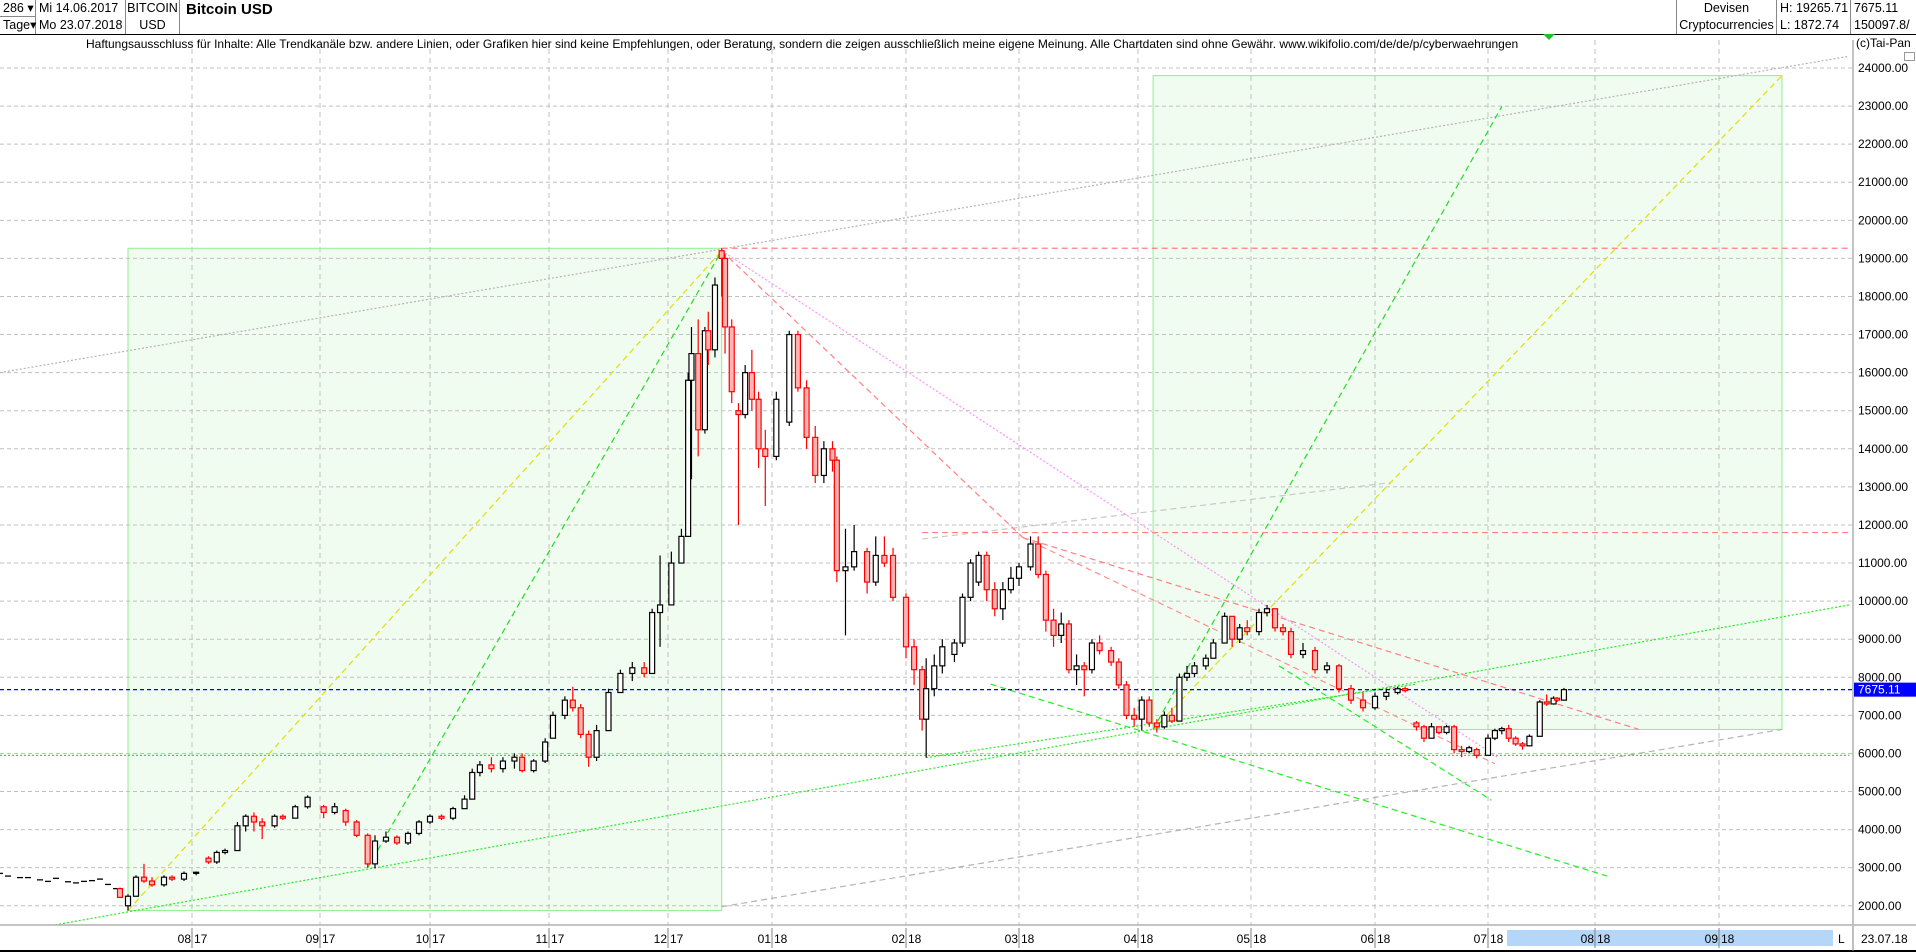 The image size is (1916, 952). What do you see at coordinates (1880, 677) in the screenshot?
I see `y-tick-label: 8000.00` at bounding box center [1880, 677].